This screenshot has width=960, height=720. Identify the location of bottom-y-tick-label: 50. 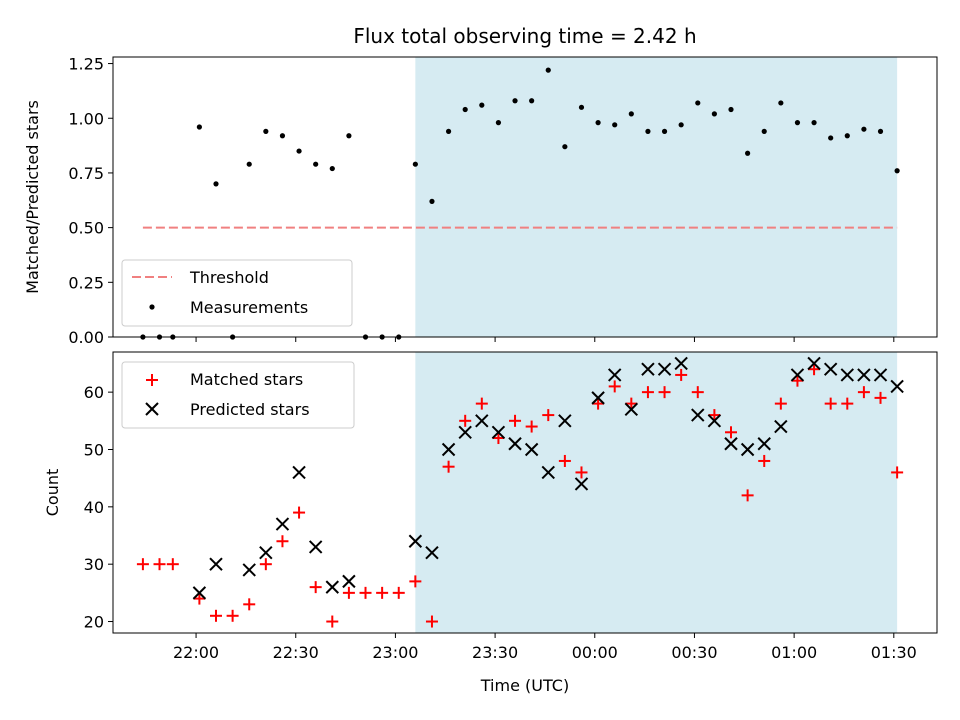
(94, 449).